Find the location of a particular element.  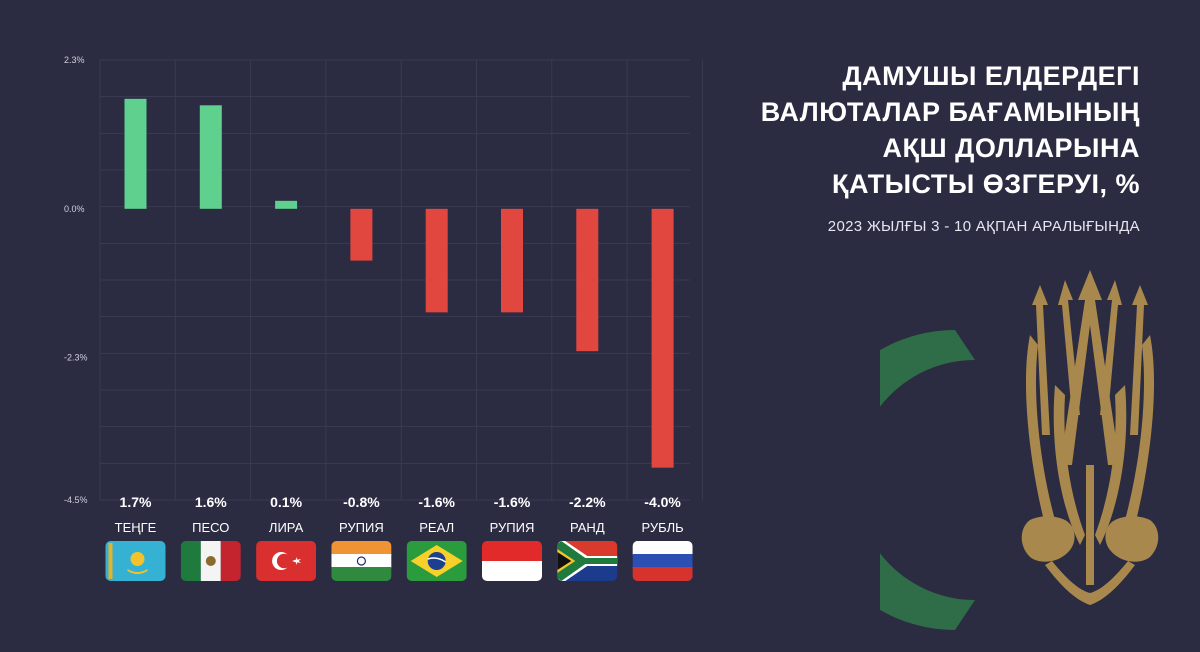

y-tick-label: -4.5% is located at coordinates (76, 500).